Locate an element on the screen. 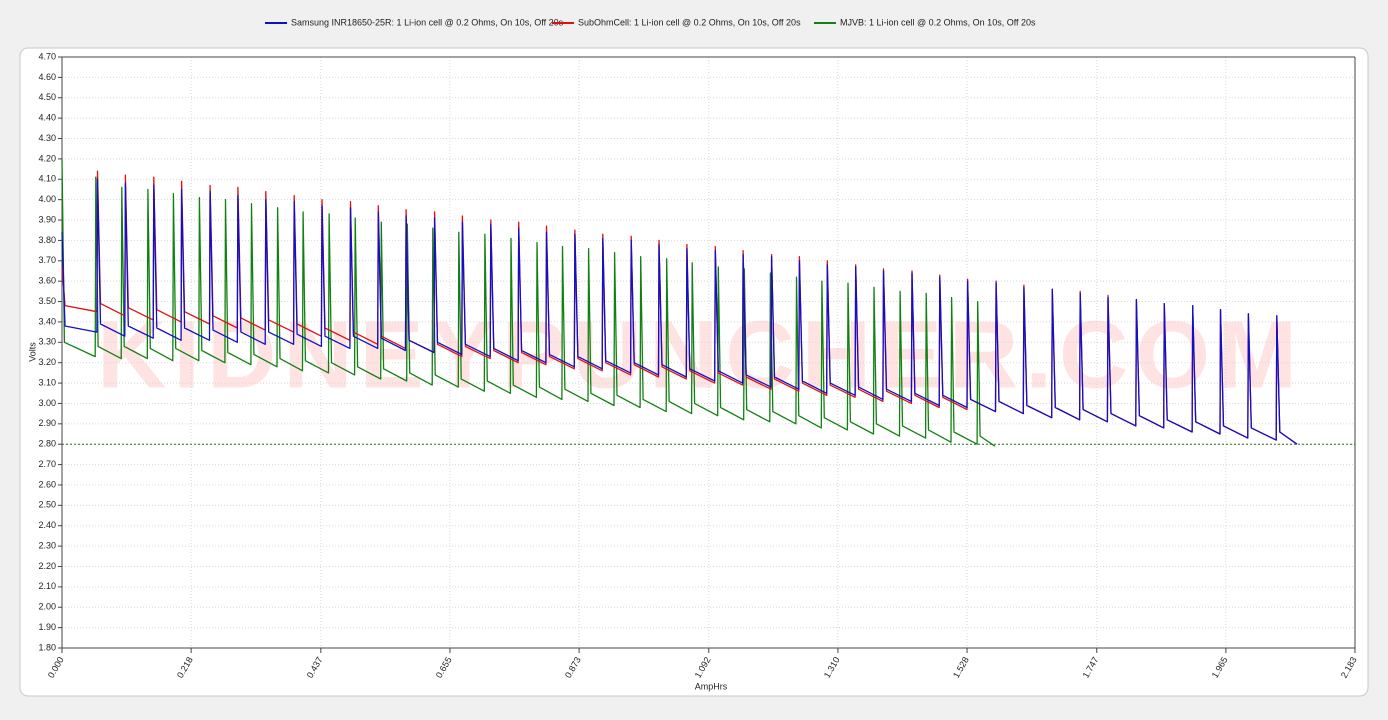  y-tick-label: 3.90 is located at coordinates (47, 219).